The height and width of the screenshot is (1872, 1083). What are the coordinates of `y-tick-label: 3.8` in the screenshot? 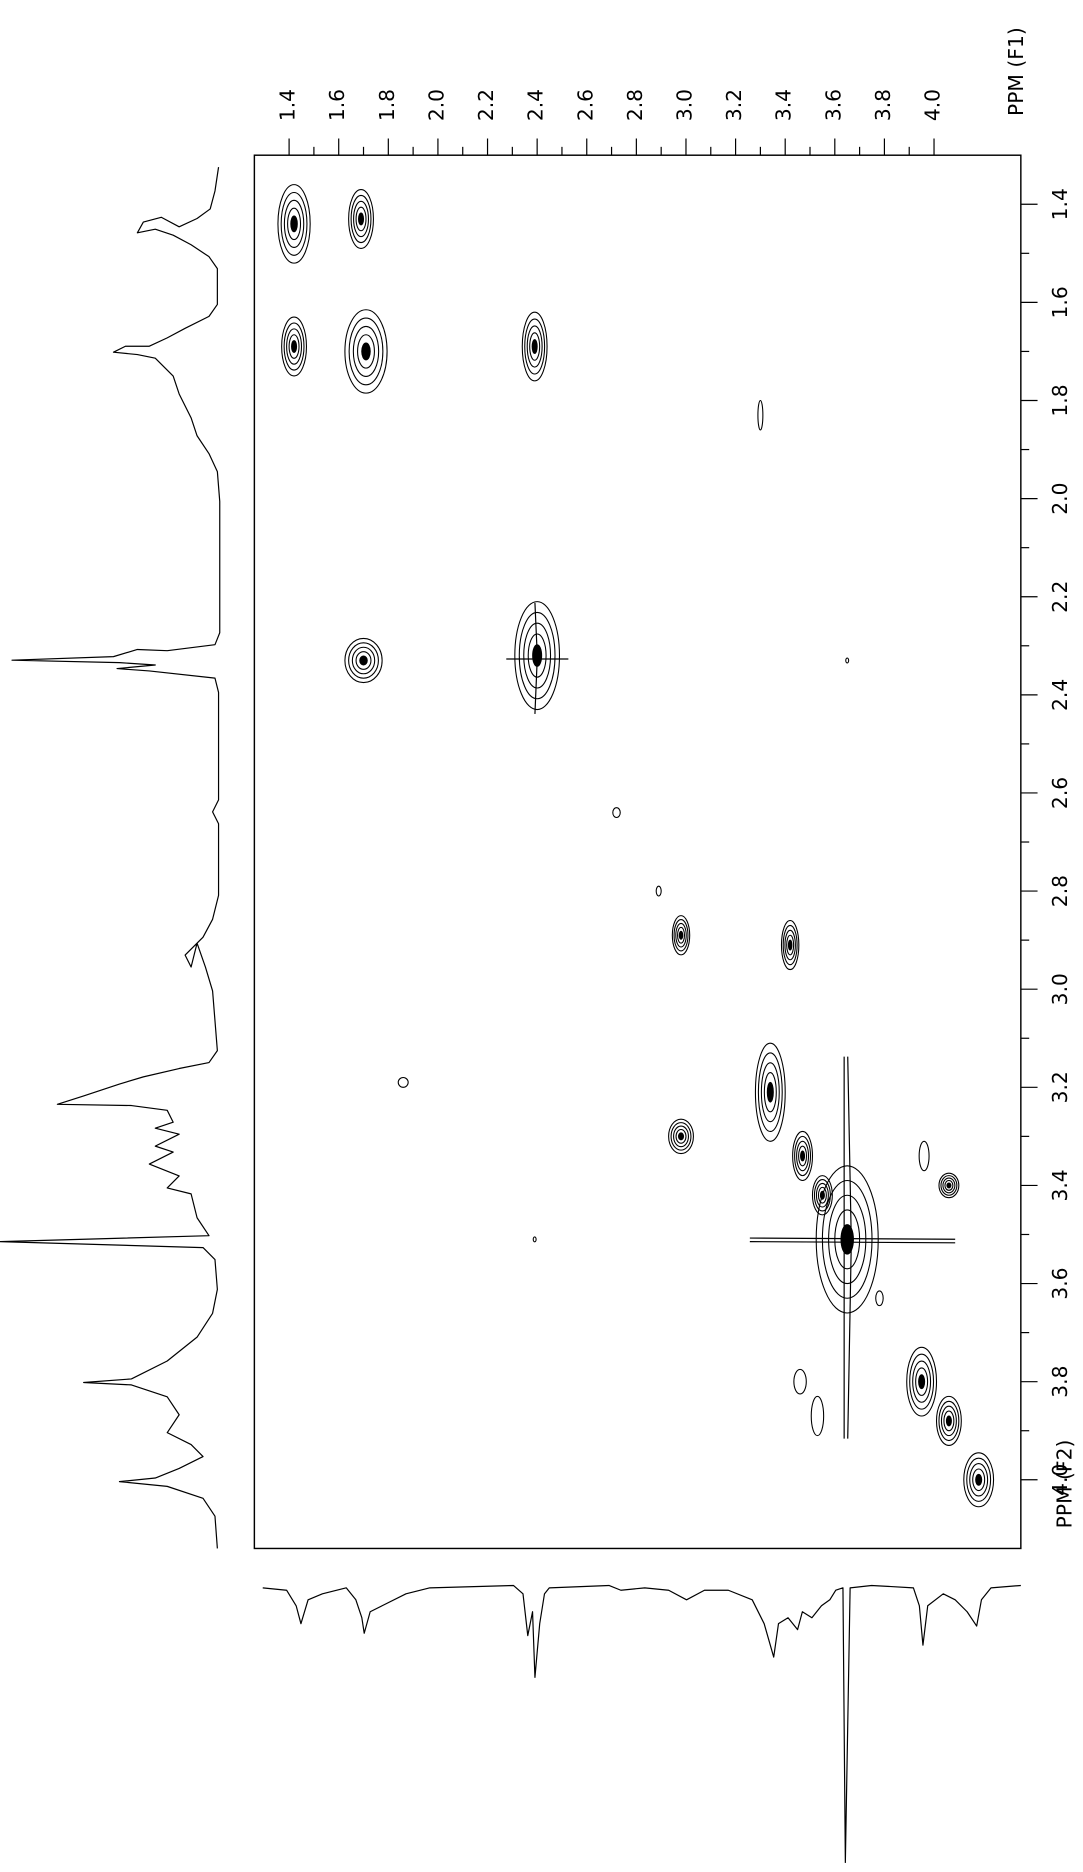 It's located at (1060, 1382).